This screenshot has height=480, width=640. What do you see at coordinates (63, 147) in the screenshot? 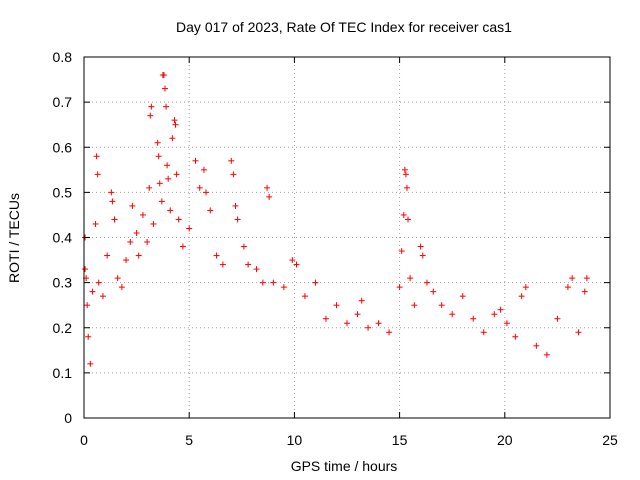
I see `y-tick-label-6: 0.6` at bounding box center [63, 147].